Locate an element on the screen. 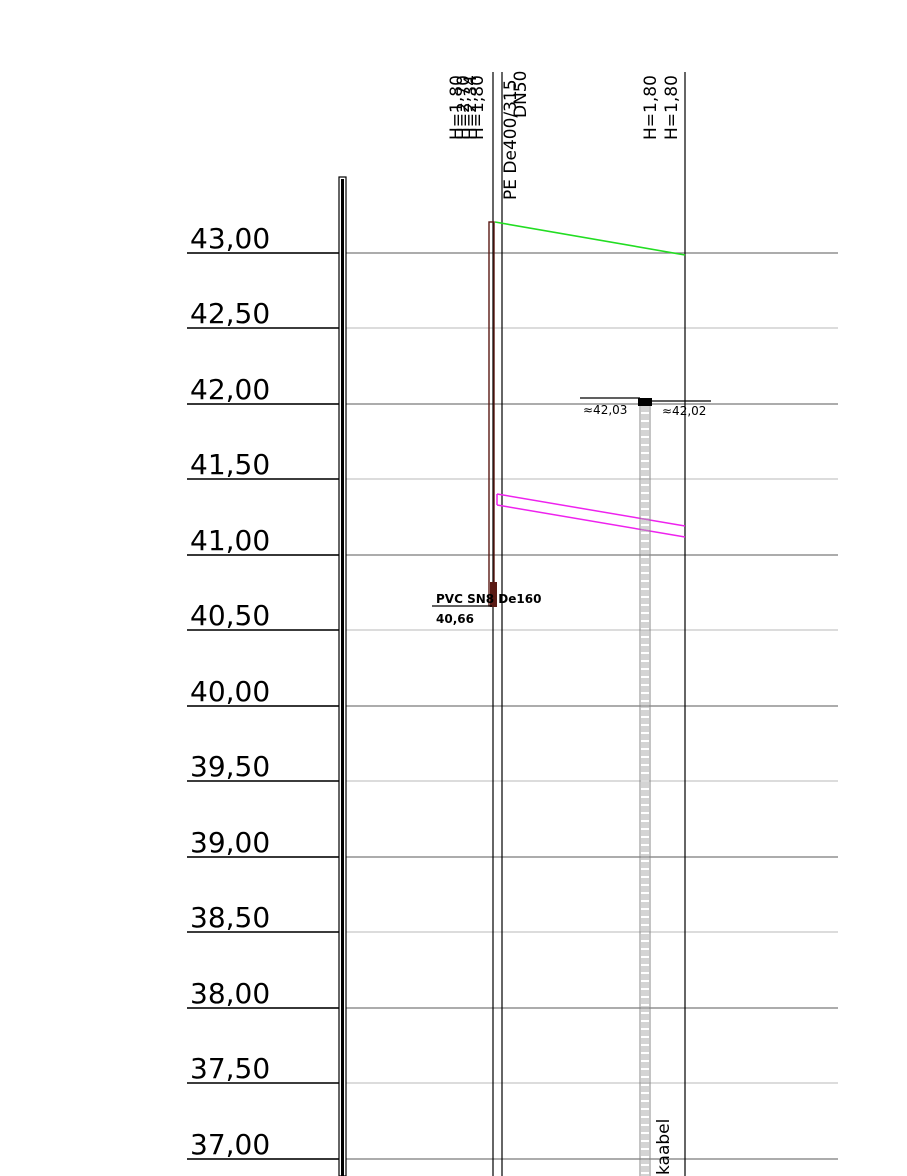 This screenshot has height=1176, width=907. h-stack-left: H=1,80 H=2,70 H=2,34 H=1,80 is located at coordinates (467, 107).